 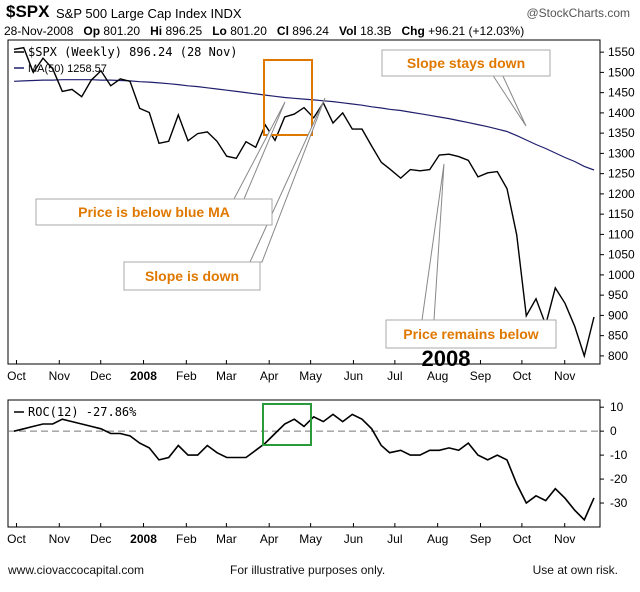 I want to click on price-x-tick-label: Mar, so click(x=226, y=376).